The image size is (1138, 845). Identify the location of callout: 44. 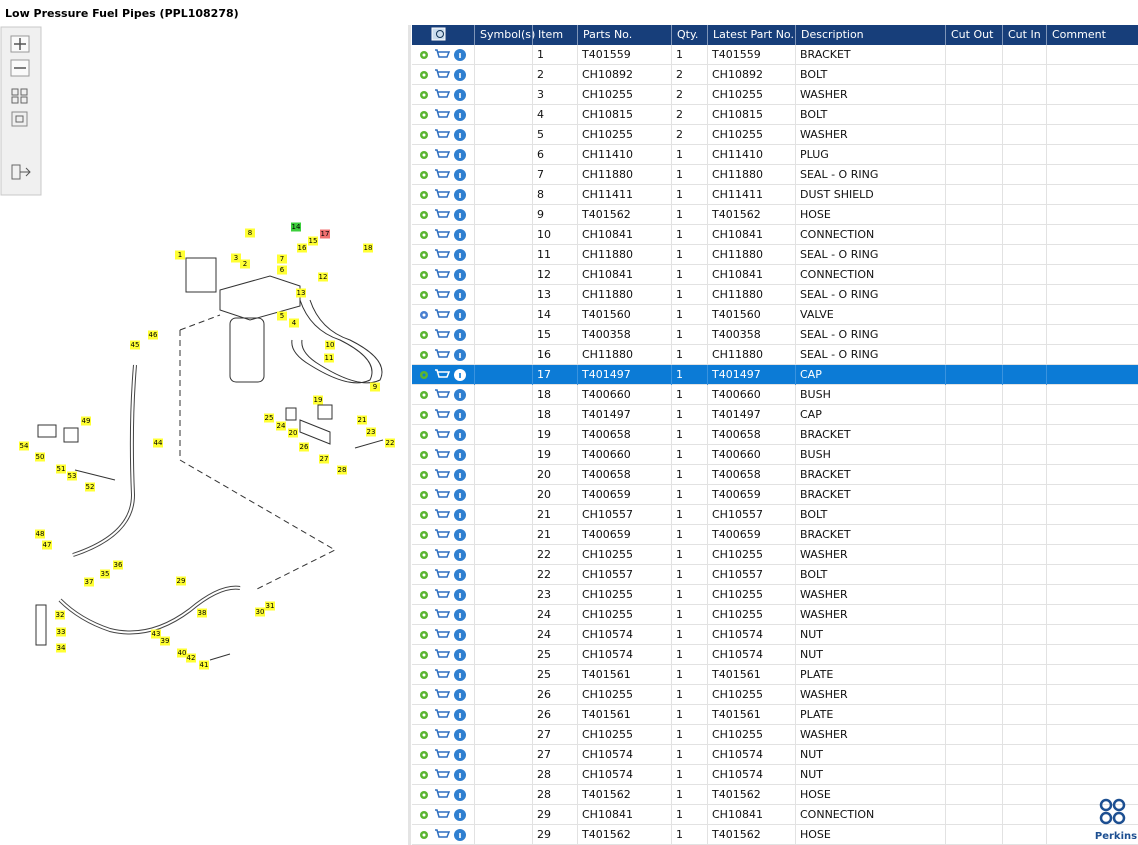
(158, 443).